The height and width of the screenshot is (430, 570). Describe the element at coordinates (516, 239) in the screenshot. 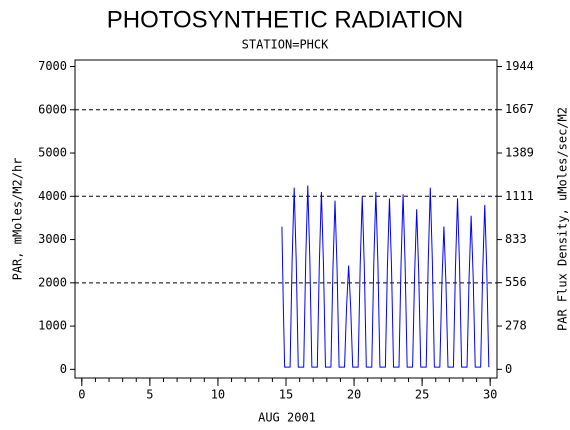

I see `y2-tick-label: 833` at that location.